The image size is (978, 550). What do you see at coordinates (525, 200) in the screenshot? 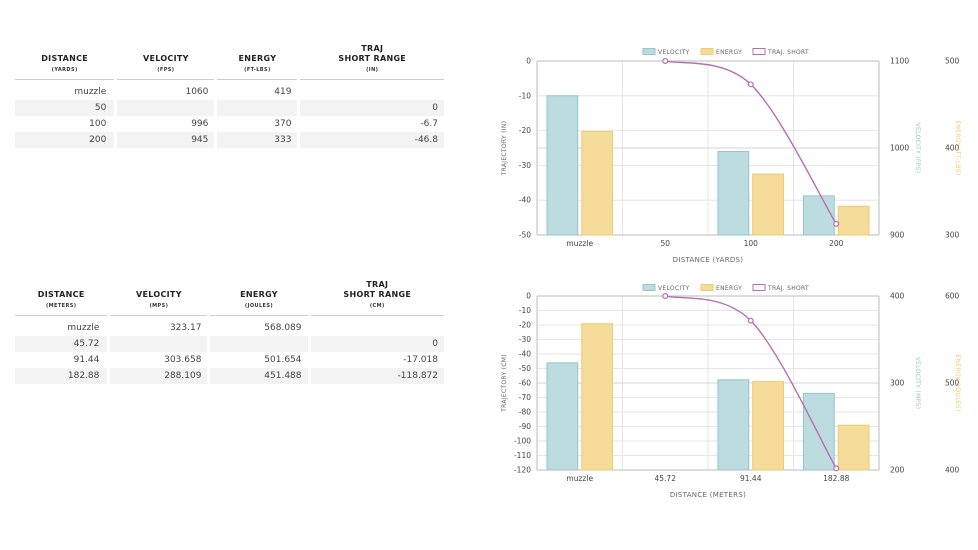
I see `y-tick-label-trajectory: -40` at bounding box center [525, 200].